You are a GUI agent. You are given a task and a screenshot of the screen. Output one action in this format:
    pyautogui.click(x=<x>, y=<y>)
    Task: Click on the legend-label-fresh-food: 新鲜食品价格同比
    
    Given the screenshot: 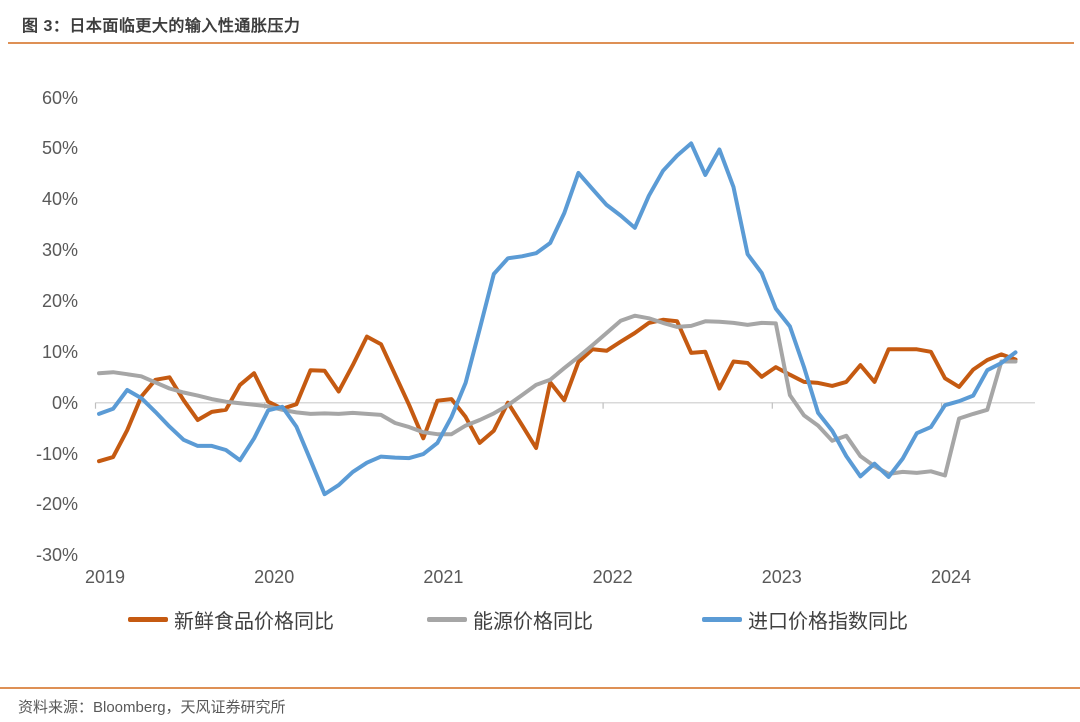 What is the action you would take?
    pyautogui.click(x=254, y=621)
    